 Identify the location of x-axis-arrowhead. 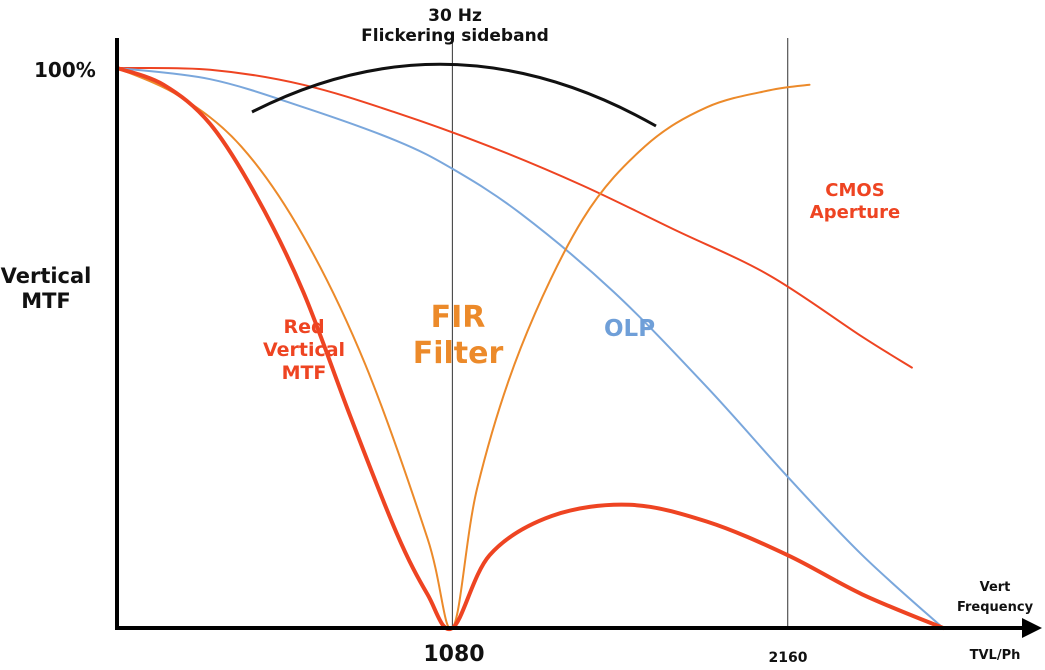
(1032, 628).